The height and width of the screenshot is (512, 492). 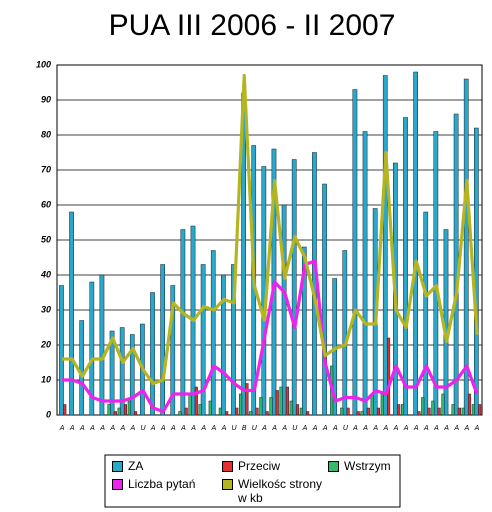 What do you see at coordinates (46, 379) in the screenshot?
I see `y-tick-label: 10` at bounding box center [46, 379].